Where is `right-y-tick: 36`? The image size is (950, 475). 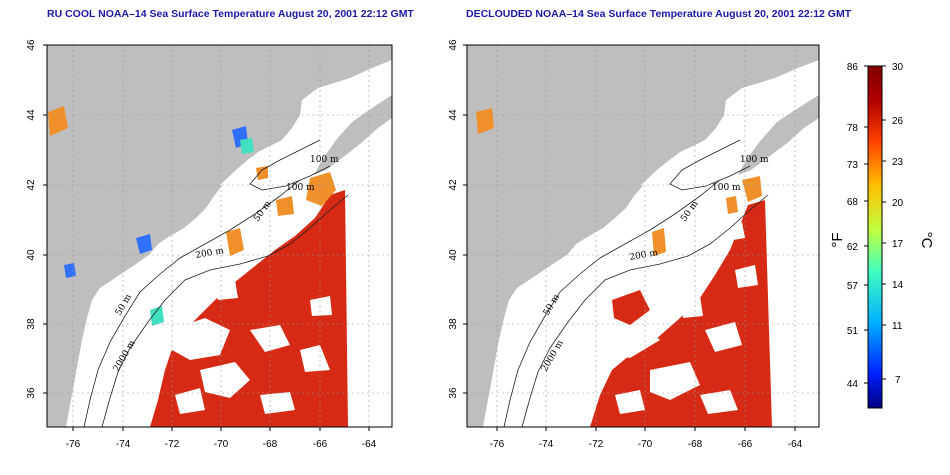 right-y-tick: 36 is located at coordinates (453, 393).